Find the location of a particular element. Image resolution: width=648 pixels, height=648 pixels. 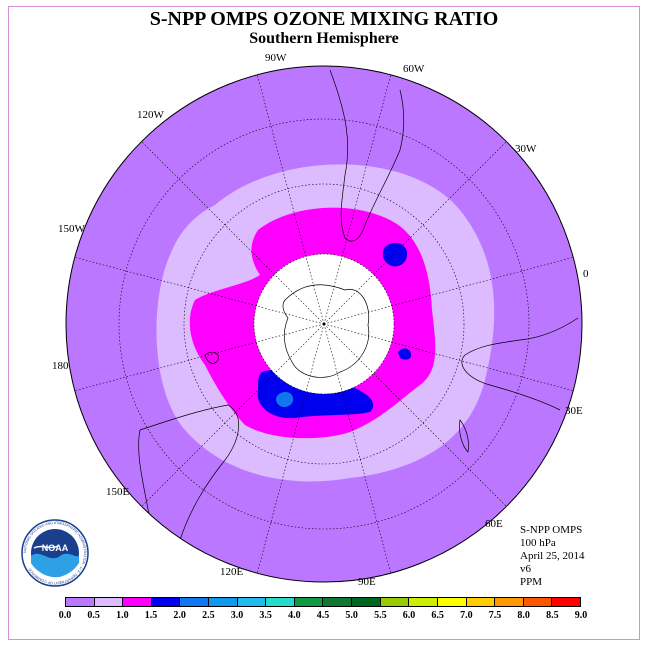

ozone-level-1.5-2.0-atlantic is located at coordinates (395, 254).